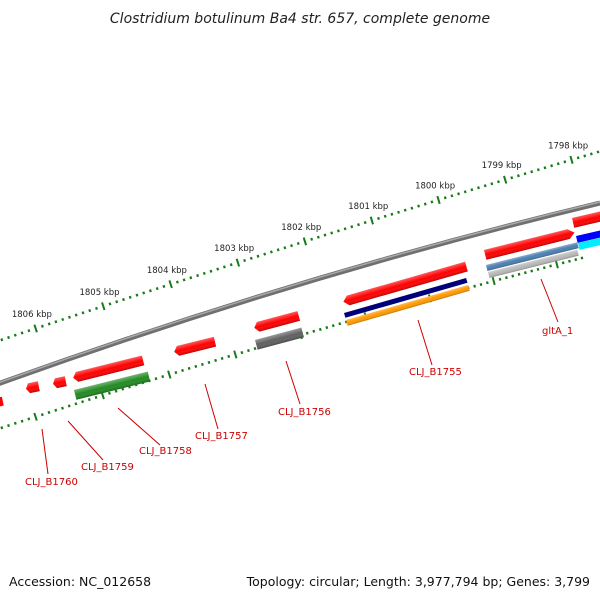 Image resolution: width=600 pixels, height=600 pixels. What do you see at coordinates (221, 436) in the screenshot?
I see `gene-label-CLJ_B1757: CLJ_B1757` at bounding box center [221, 436].